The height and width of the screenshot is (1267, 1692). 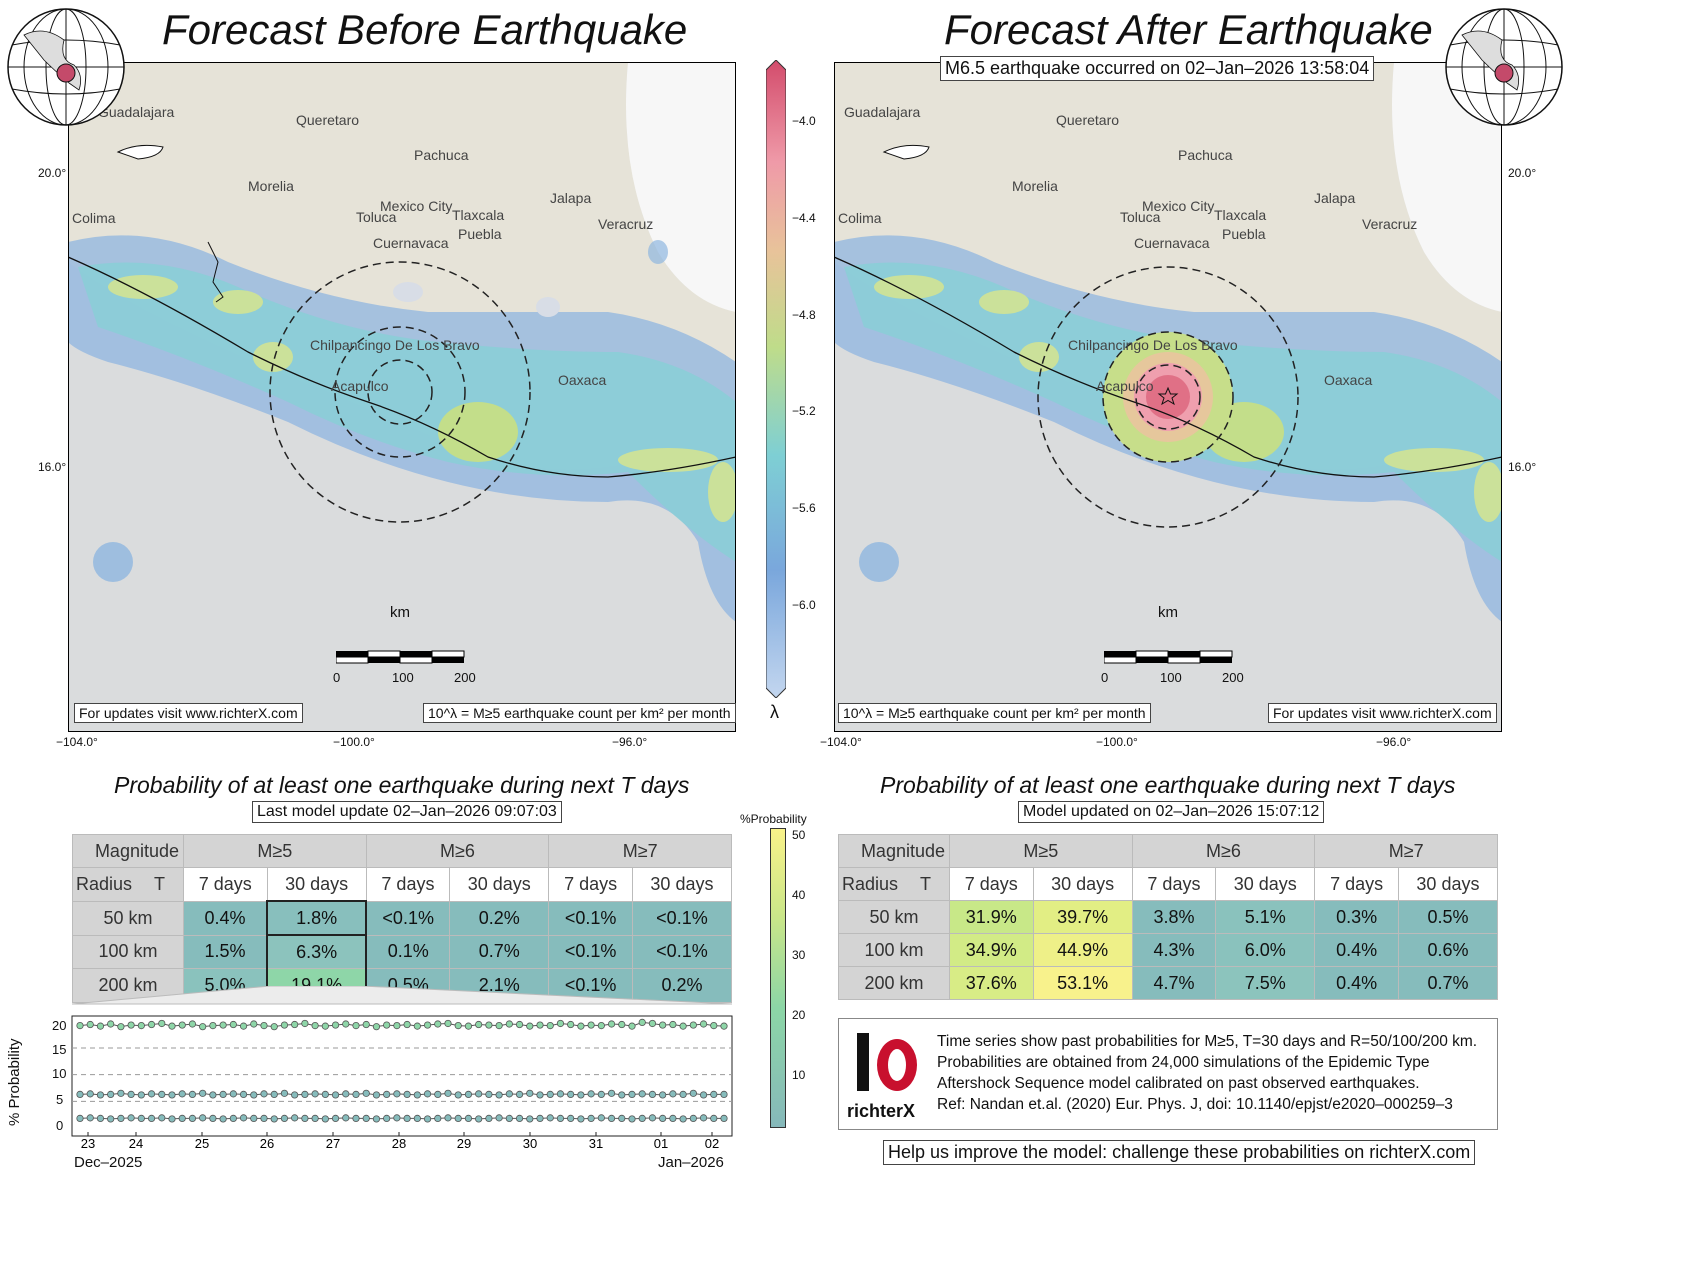 I want to click on prob-cell: 34.9%, so click(x=991, y=950).